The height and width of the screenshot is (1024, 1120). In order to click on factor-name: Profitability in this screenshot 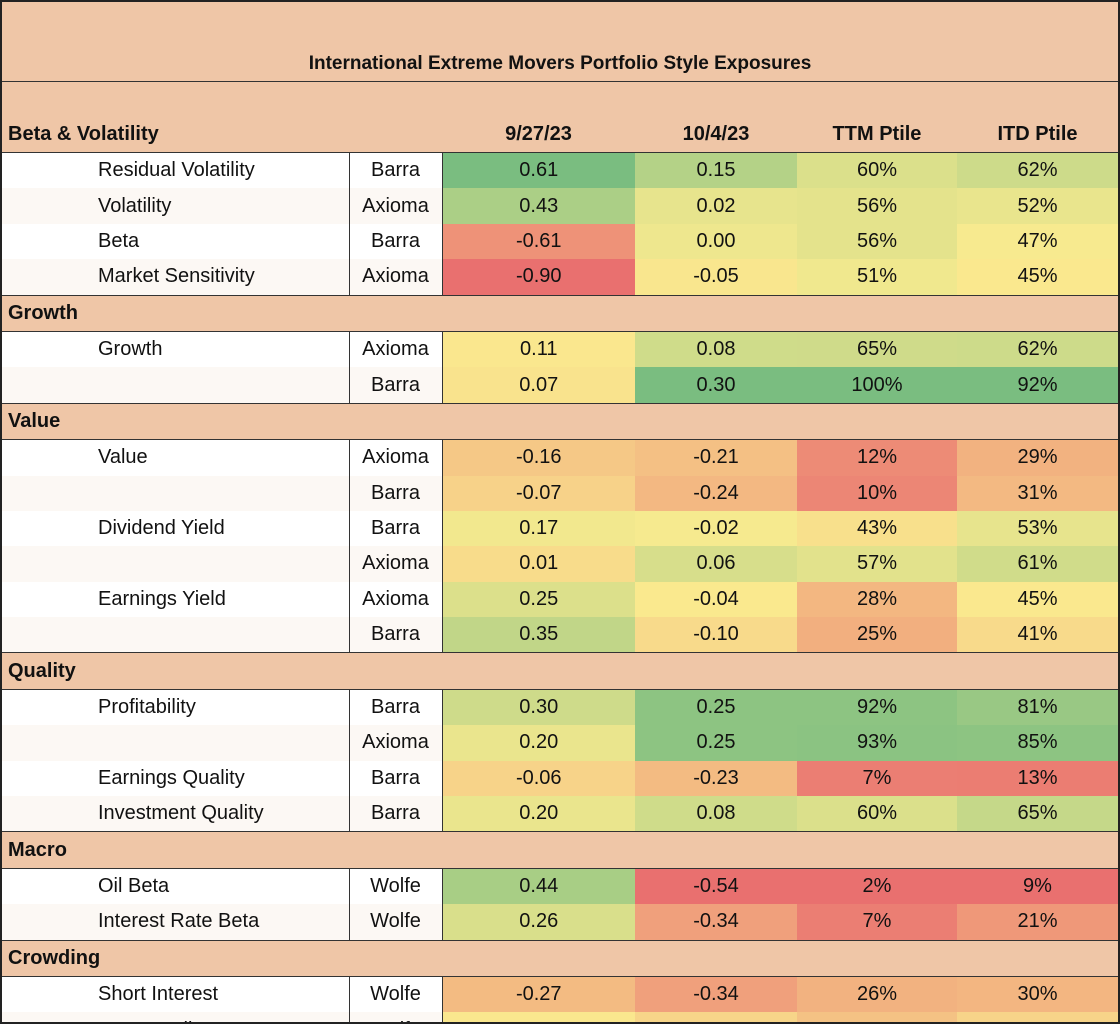, I will do `click(176, 707)`.